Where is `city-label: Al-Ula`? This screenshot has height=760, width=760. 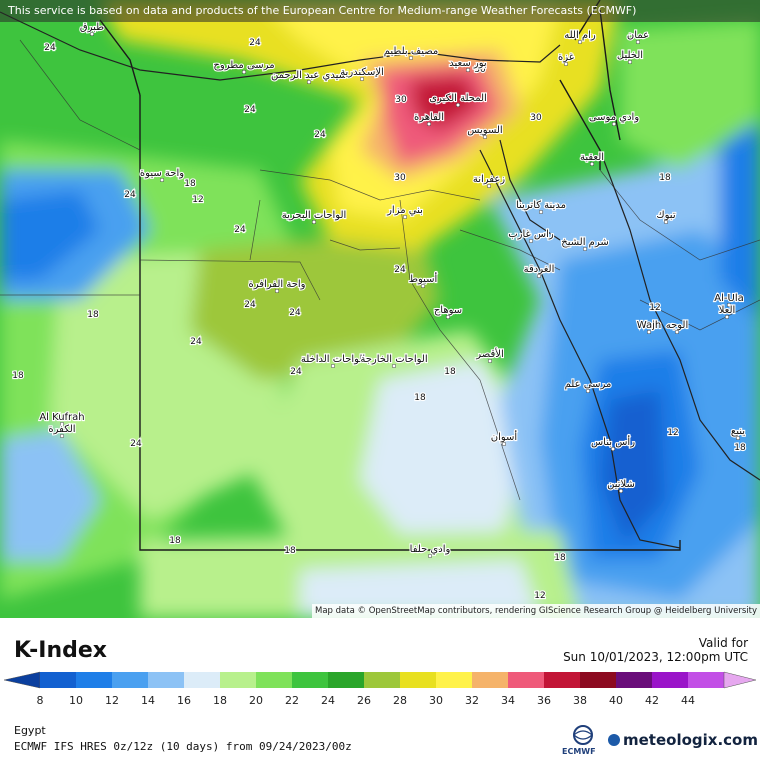 city-label: Al-Ula is located at coordinates (729, 298).